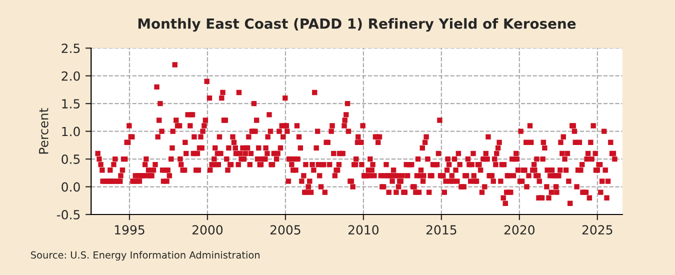  I want to click on source-note: Source: U.S. Energy Information Administration, so click(145, 256).